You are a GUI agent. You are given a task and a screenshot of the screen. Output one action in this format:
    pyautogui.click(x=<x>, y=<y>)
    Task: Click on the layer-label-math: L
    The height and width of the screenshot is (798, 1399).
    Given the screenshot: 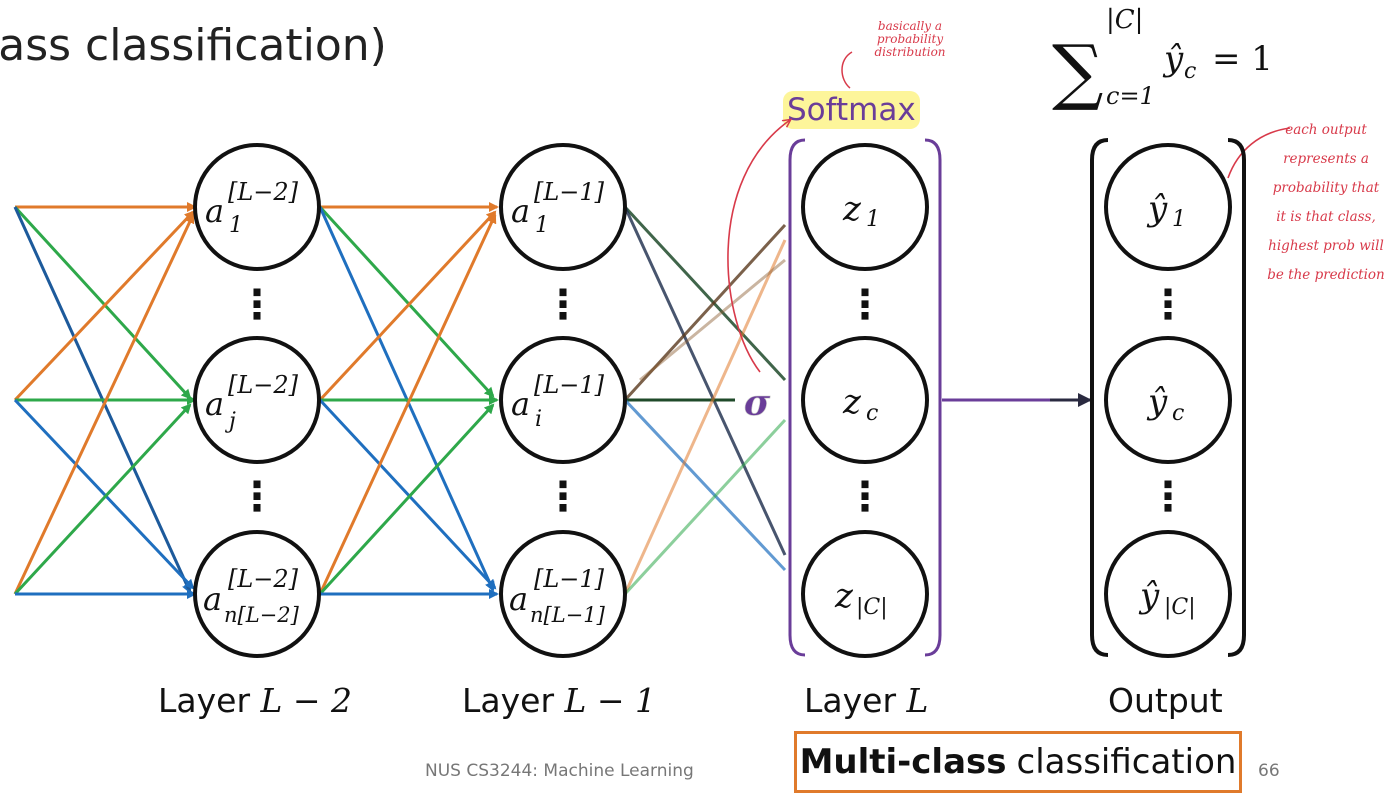 What is the action you would take?
    pyautogui.click(x=917, y=700)
    